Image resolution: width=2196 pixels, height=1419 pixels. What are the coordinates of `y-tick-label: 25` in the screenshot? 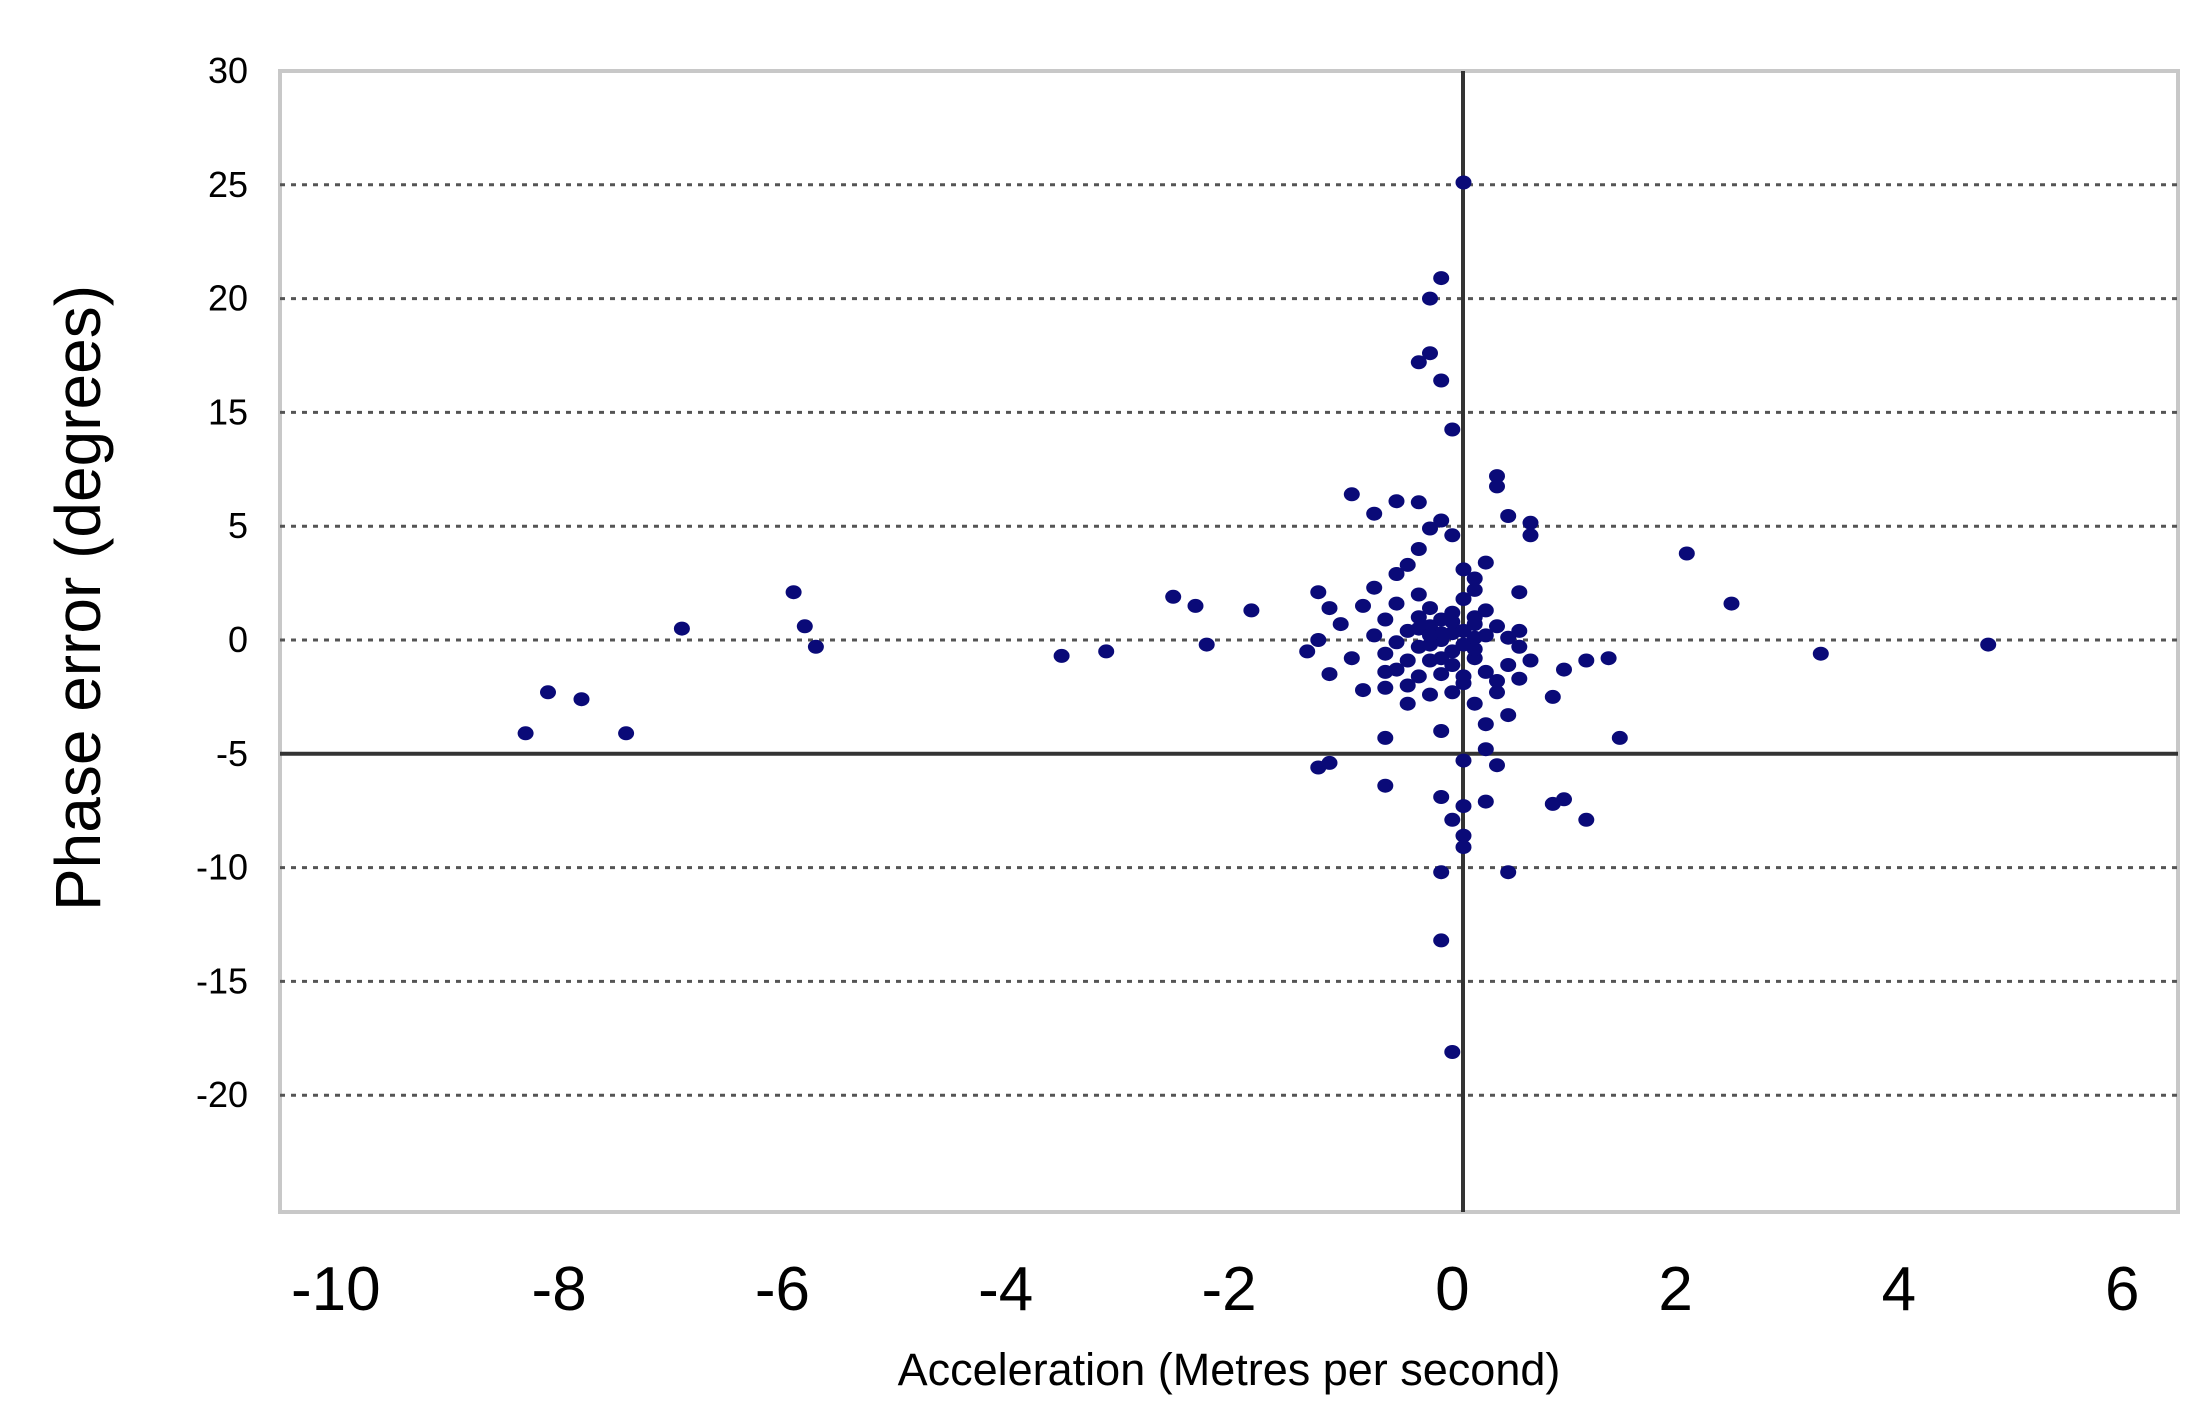 It's located at (228, 184).